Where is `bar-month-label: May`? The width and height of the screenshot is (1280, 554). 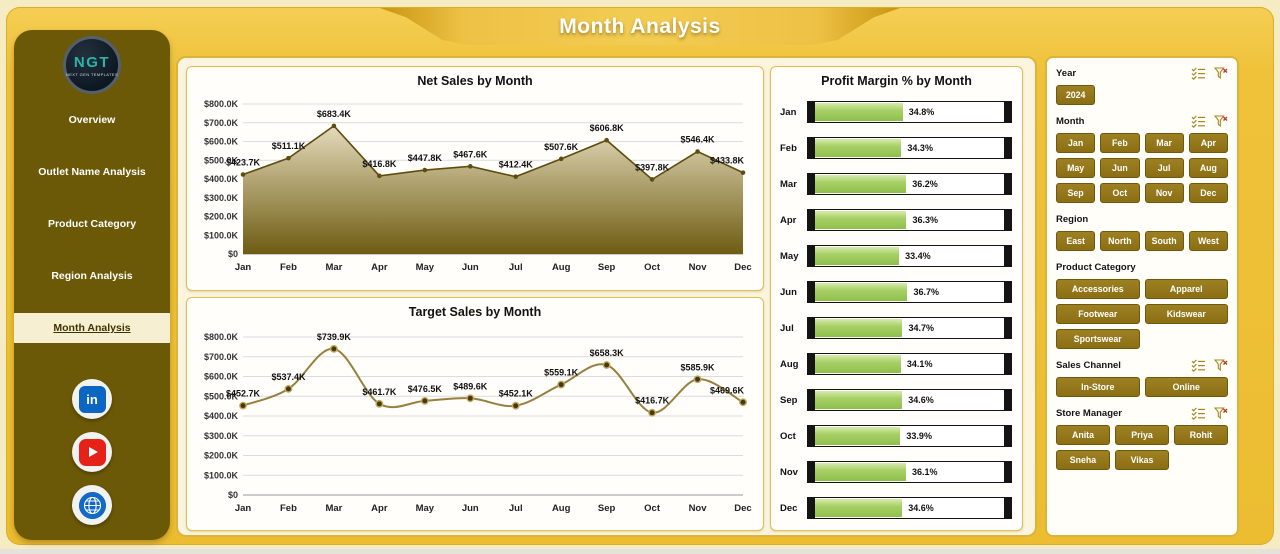 bar-month-label: May is located at coordinates (789, 256).